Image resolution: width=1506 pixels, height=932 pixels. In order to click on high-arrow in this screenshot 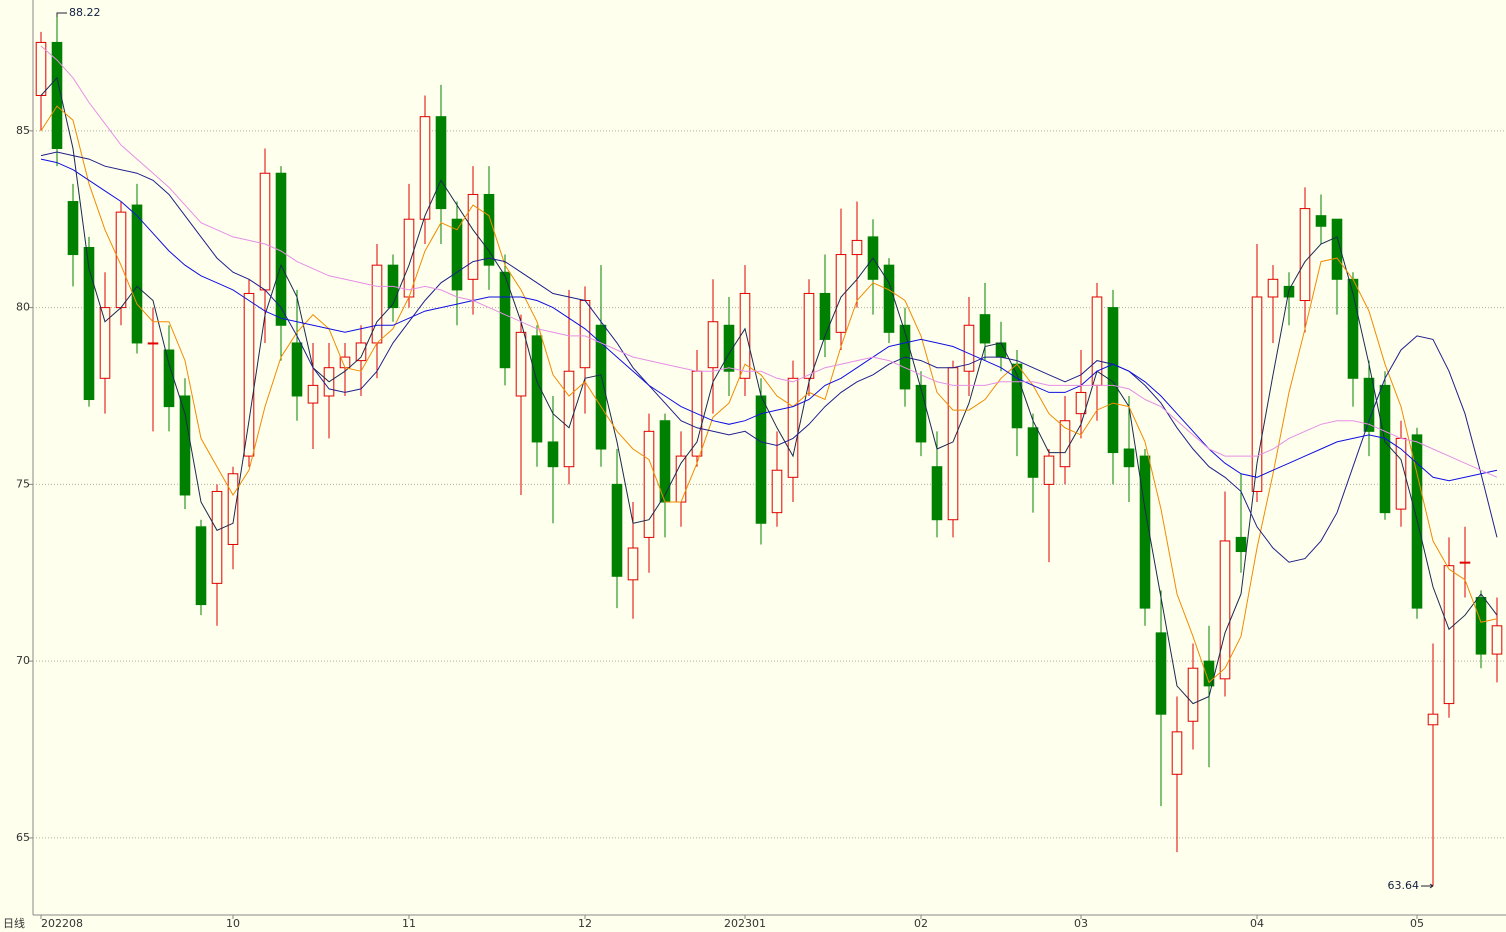, I will do `click(61, 14)`.